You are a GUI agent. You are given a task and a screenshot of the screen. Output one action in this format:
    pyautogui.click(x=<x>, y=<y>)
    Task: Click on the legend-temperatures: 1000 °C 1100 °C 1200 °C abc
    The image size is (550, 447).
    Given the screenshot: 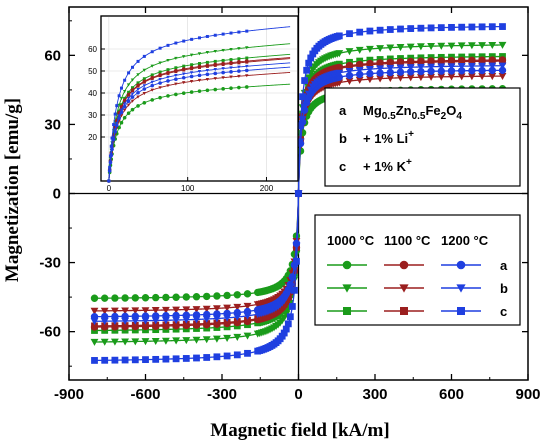 What is the action you would take?
    pyautogui.click(x=417, y=270)
    